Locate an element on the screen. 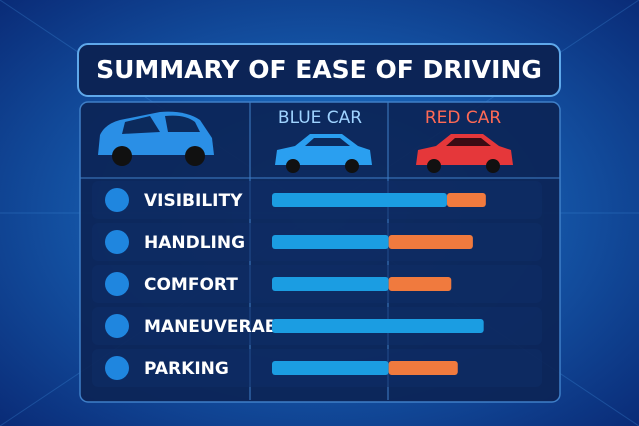 This screenshot has width=639, height=426. category-label: COMFORT is located at coordinates (191, 285).